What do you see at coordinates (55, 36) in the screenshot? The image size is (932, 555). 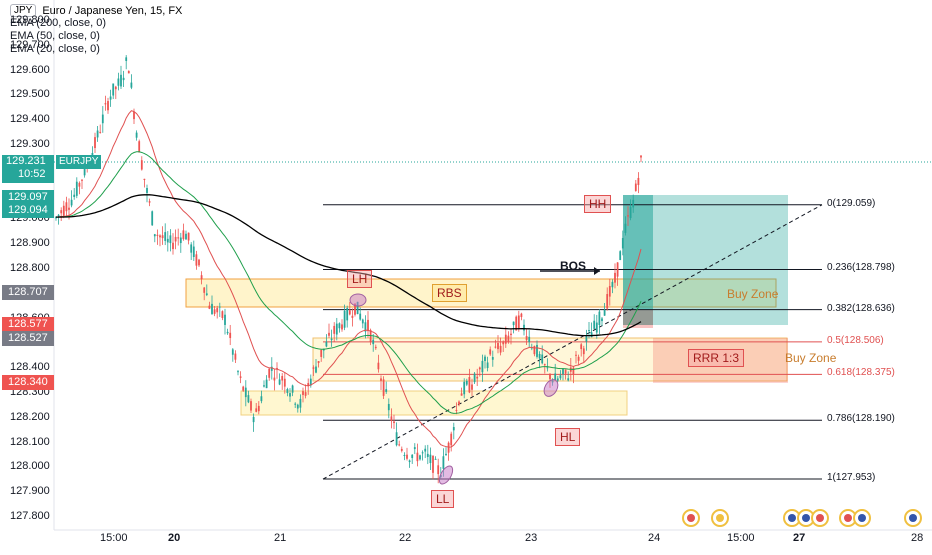 I see `indicator-ema50: EMA (50, close, 0)` at bounding box center [55, 36].